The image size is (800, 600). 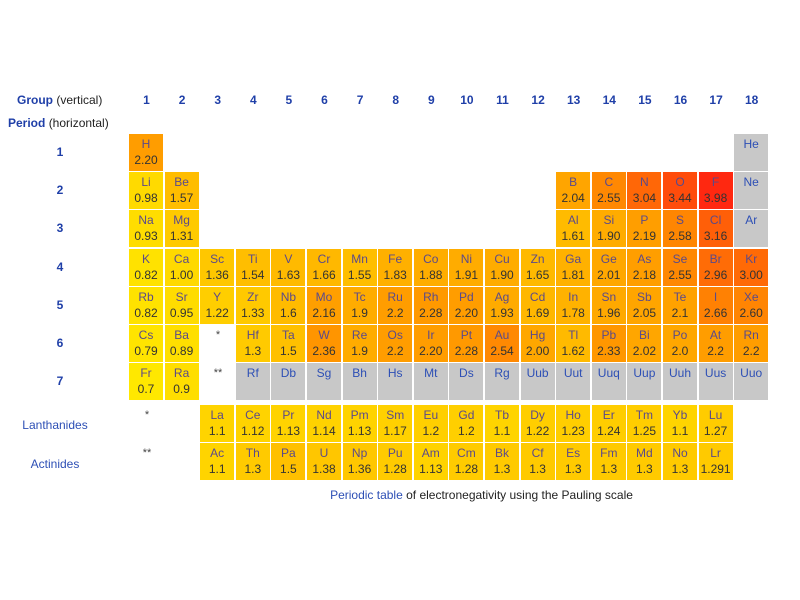 What do you see at coordinates (502, 335) in the screenshot?
I see `element-symbol: Au` at bounding box center [502, 335].